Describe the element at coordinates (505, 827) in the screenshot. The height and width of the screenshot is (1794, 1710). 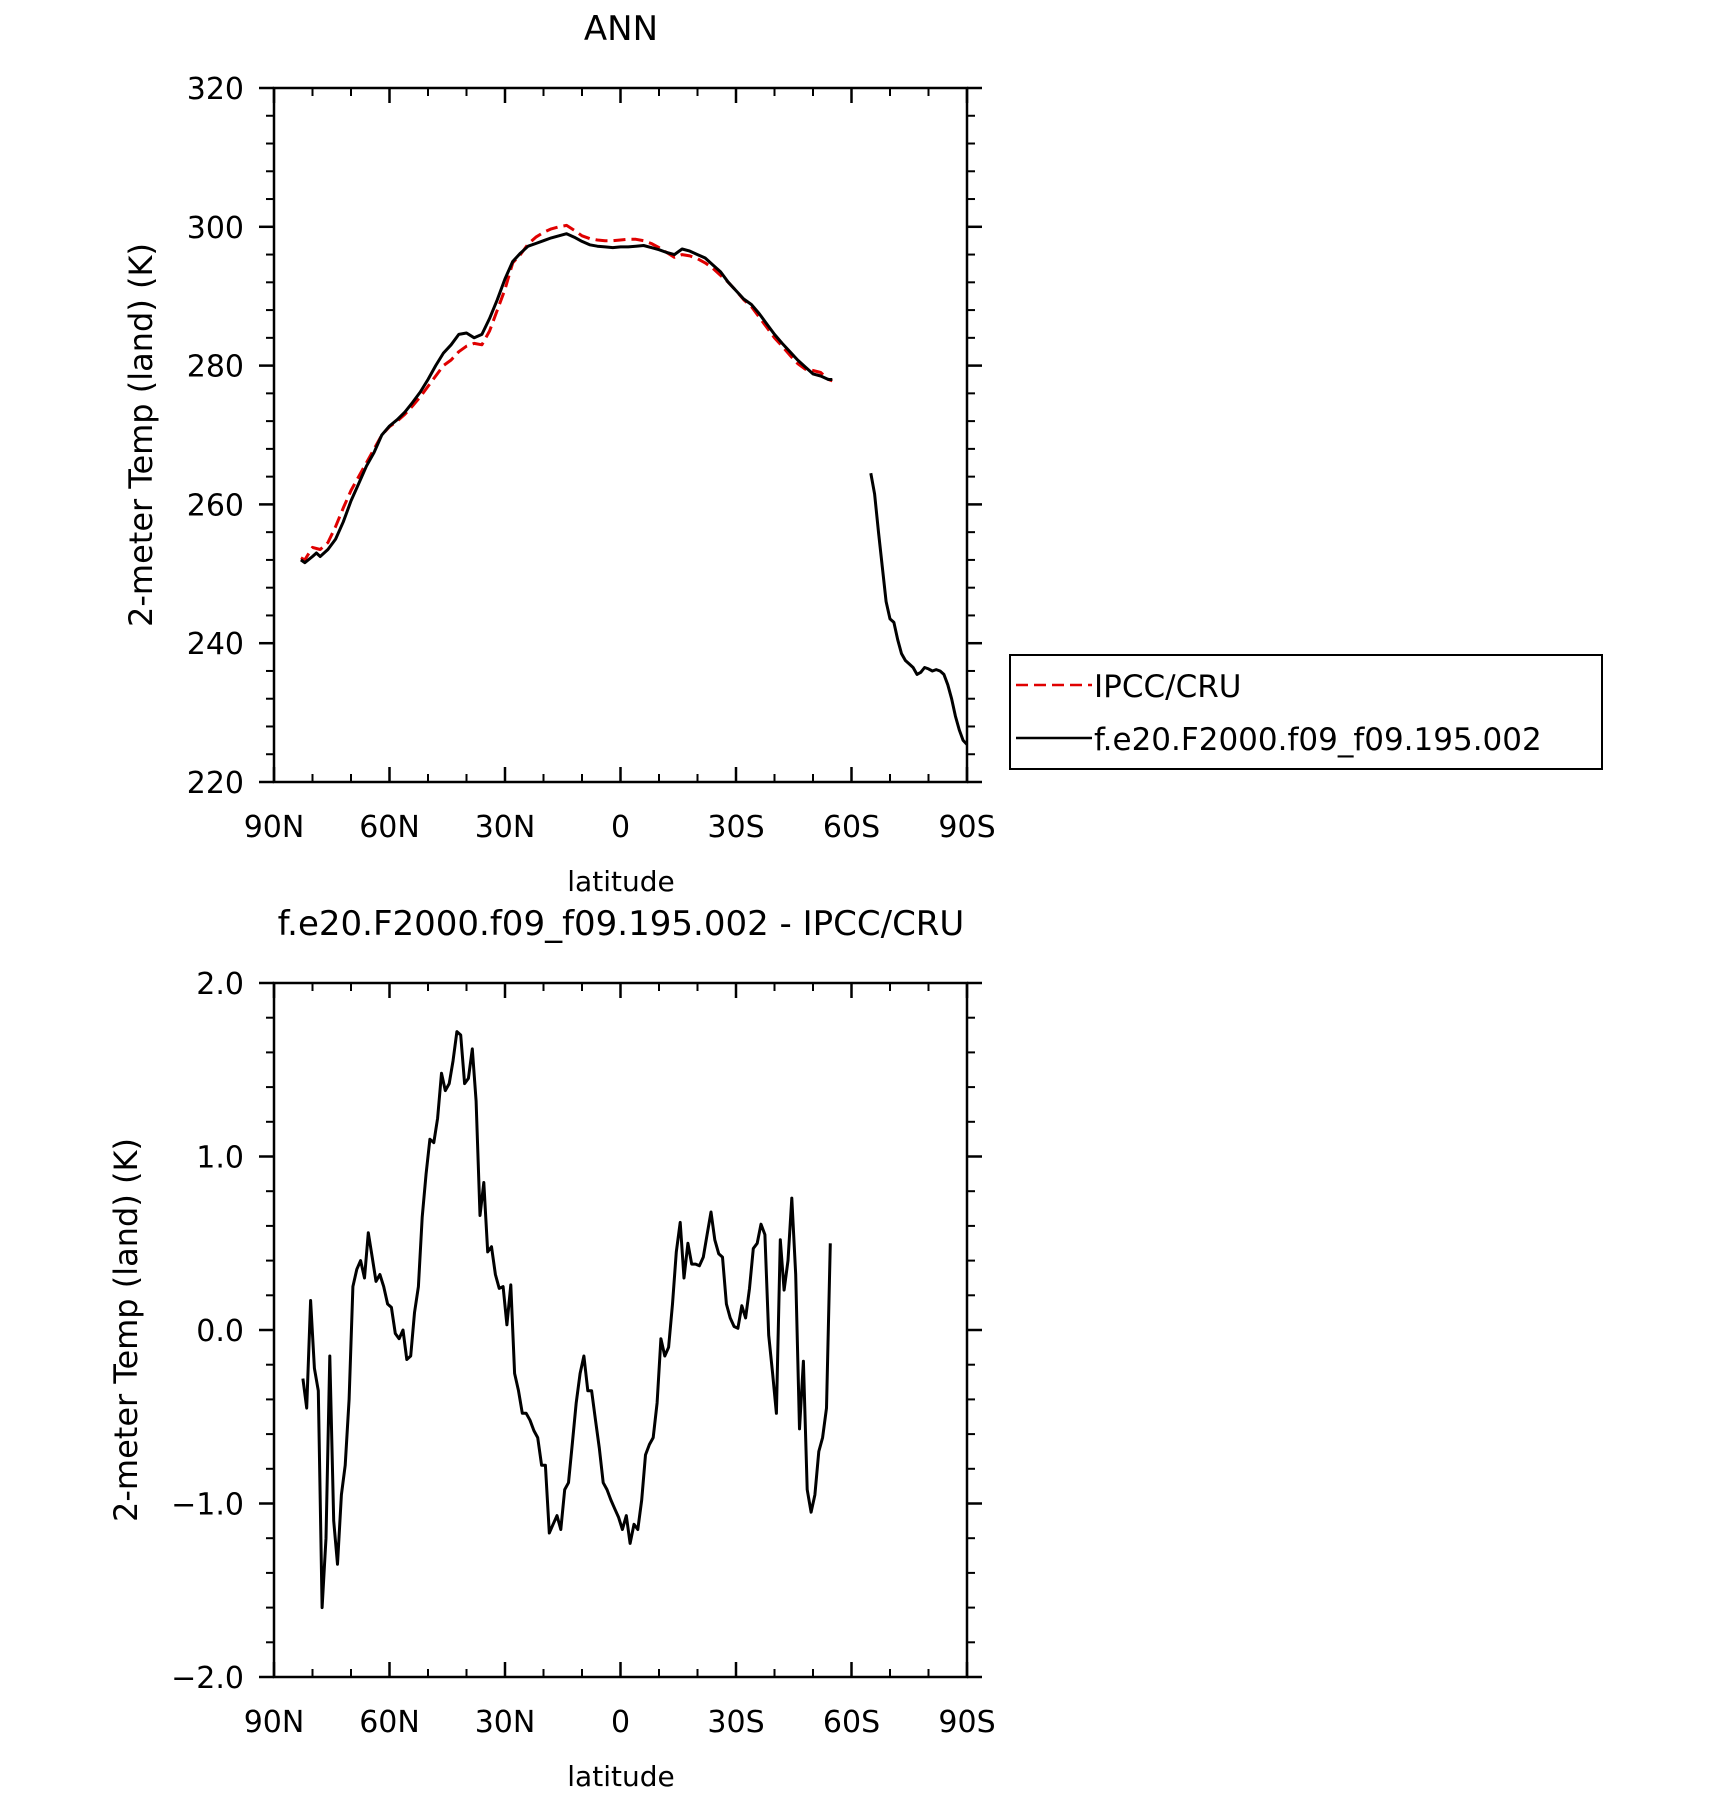
I see `top-x-tick-label: 30N` at that location.